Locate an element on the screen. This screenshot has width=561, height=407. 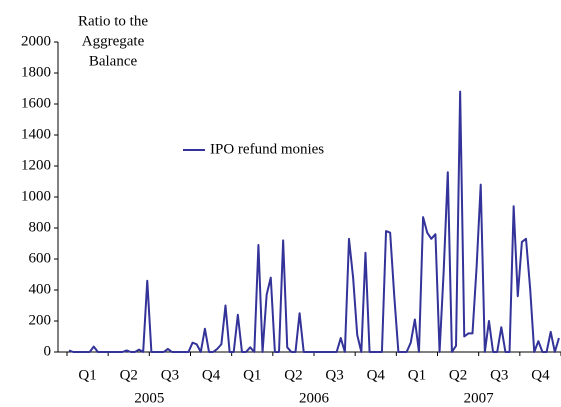
y-axis-title: Ratio to the is located at coordinates (113, 21).